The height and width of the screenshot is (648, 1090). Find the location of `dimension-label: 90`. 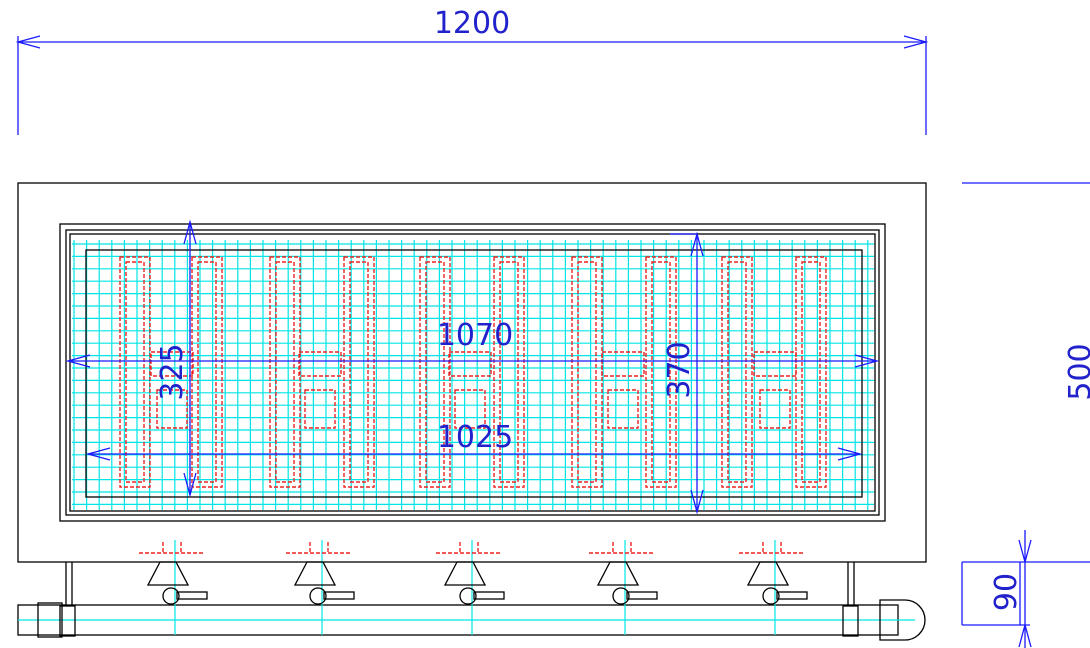

dimension-label: 90 is located at coordinates (1006, 592).